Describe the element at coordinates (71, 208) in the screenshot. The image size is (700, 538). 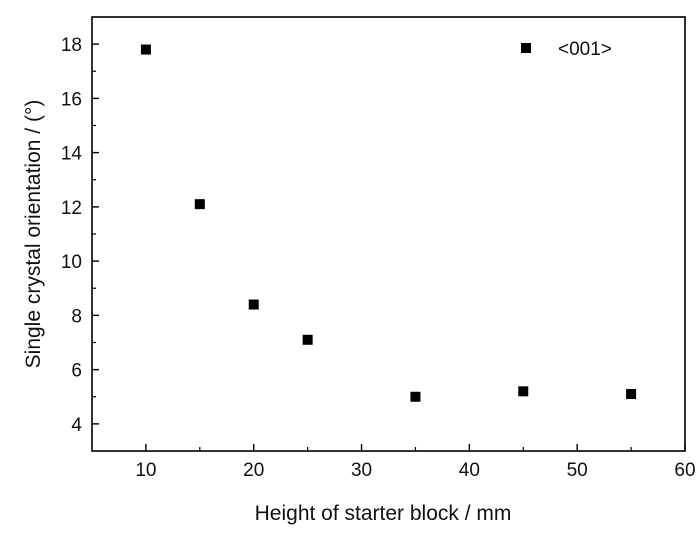
I see `y-tick-label: 12` at that location.